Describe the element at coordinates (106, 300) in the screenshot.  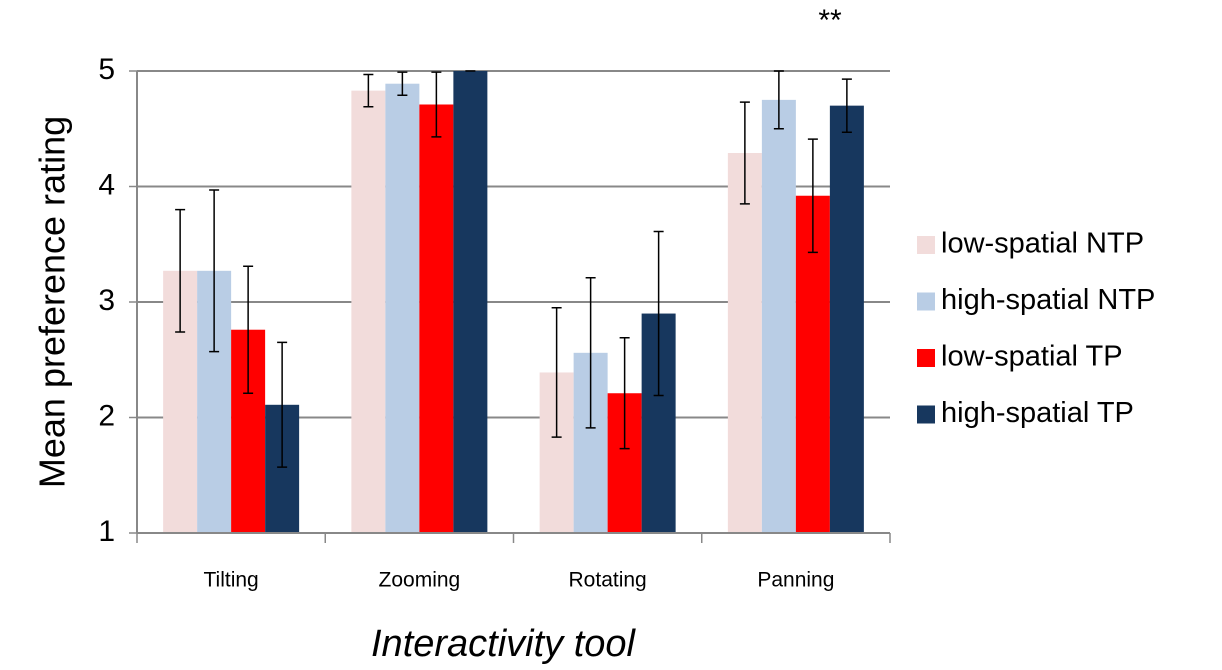
I see `y-tick-label: 3` at that location.